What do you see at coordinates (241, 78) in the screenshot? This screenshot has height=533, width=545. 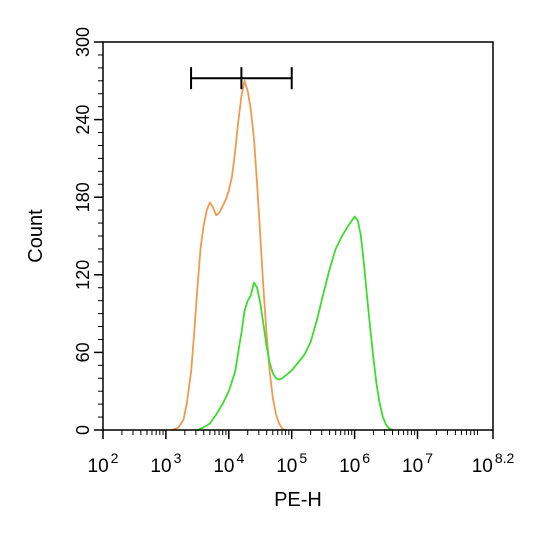 I see `gate-marker` at bounding box center [241, 78].